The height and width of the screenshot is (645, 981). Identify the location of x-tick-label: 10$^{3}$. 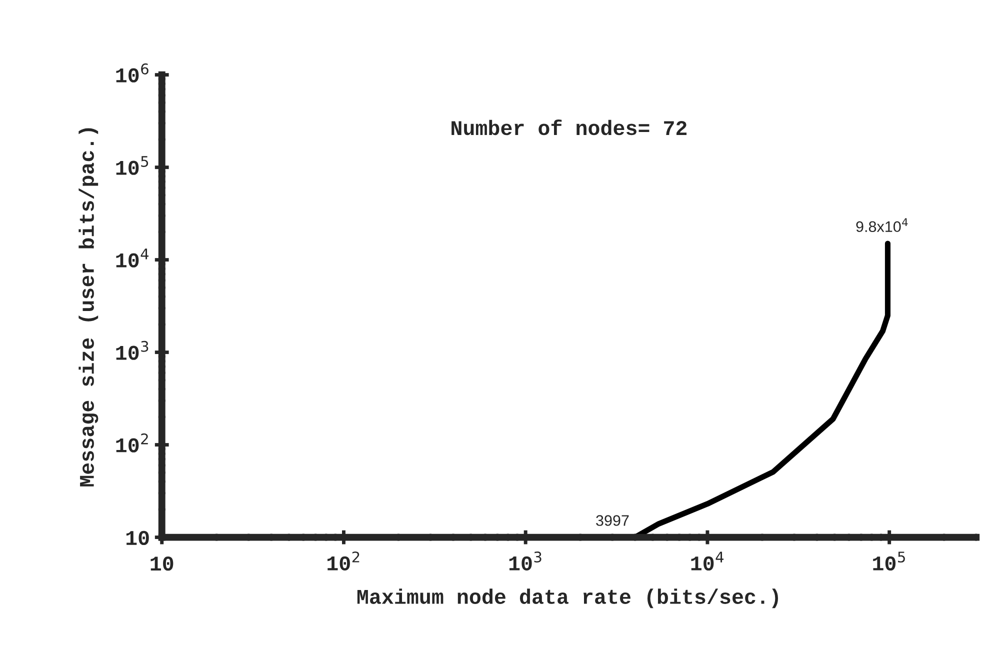
(525, 560).